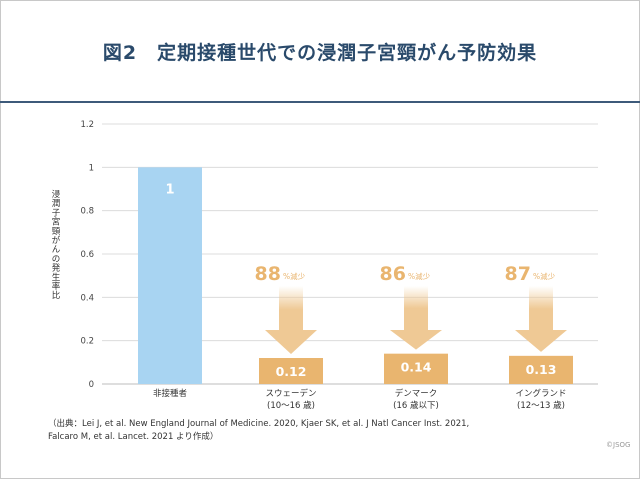  What do you see at coordinates (56, 240) in the screenshot?
I see `y-axis-label-char: が` at bounding box center [56, 240].